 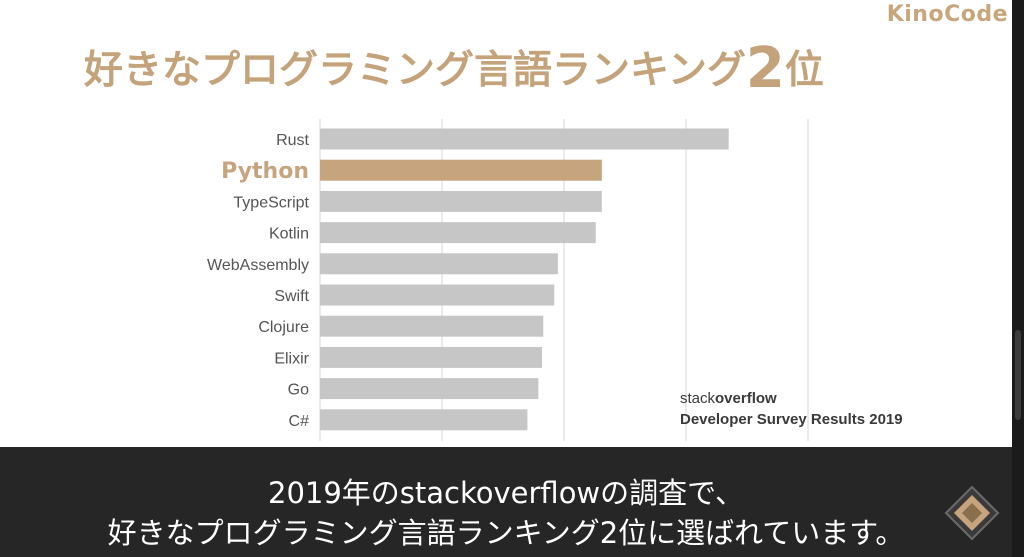 I want to click on category-label: Elixir, so click(x=291, y=358).